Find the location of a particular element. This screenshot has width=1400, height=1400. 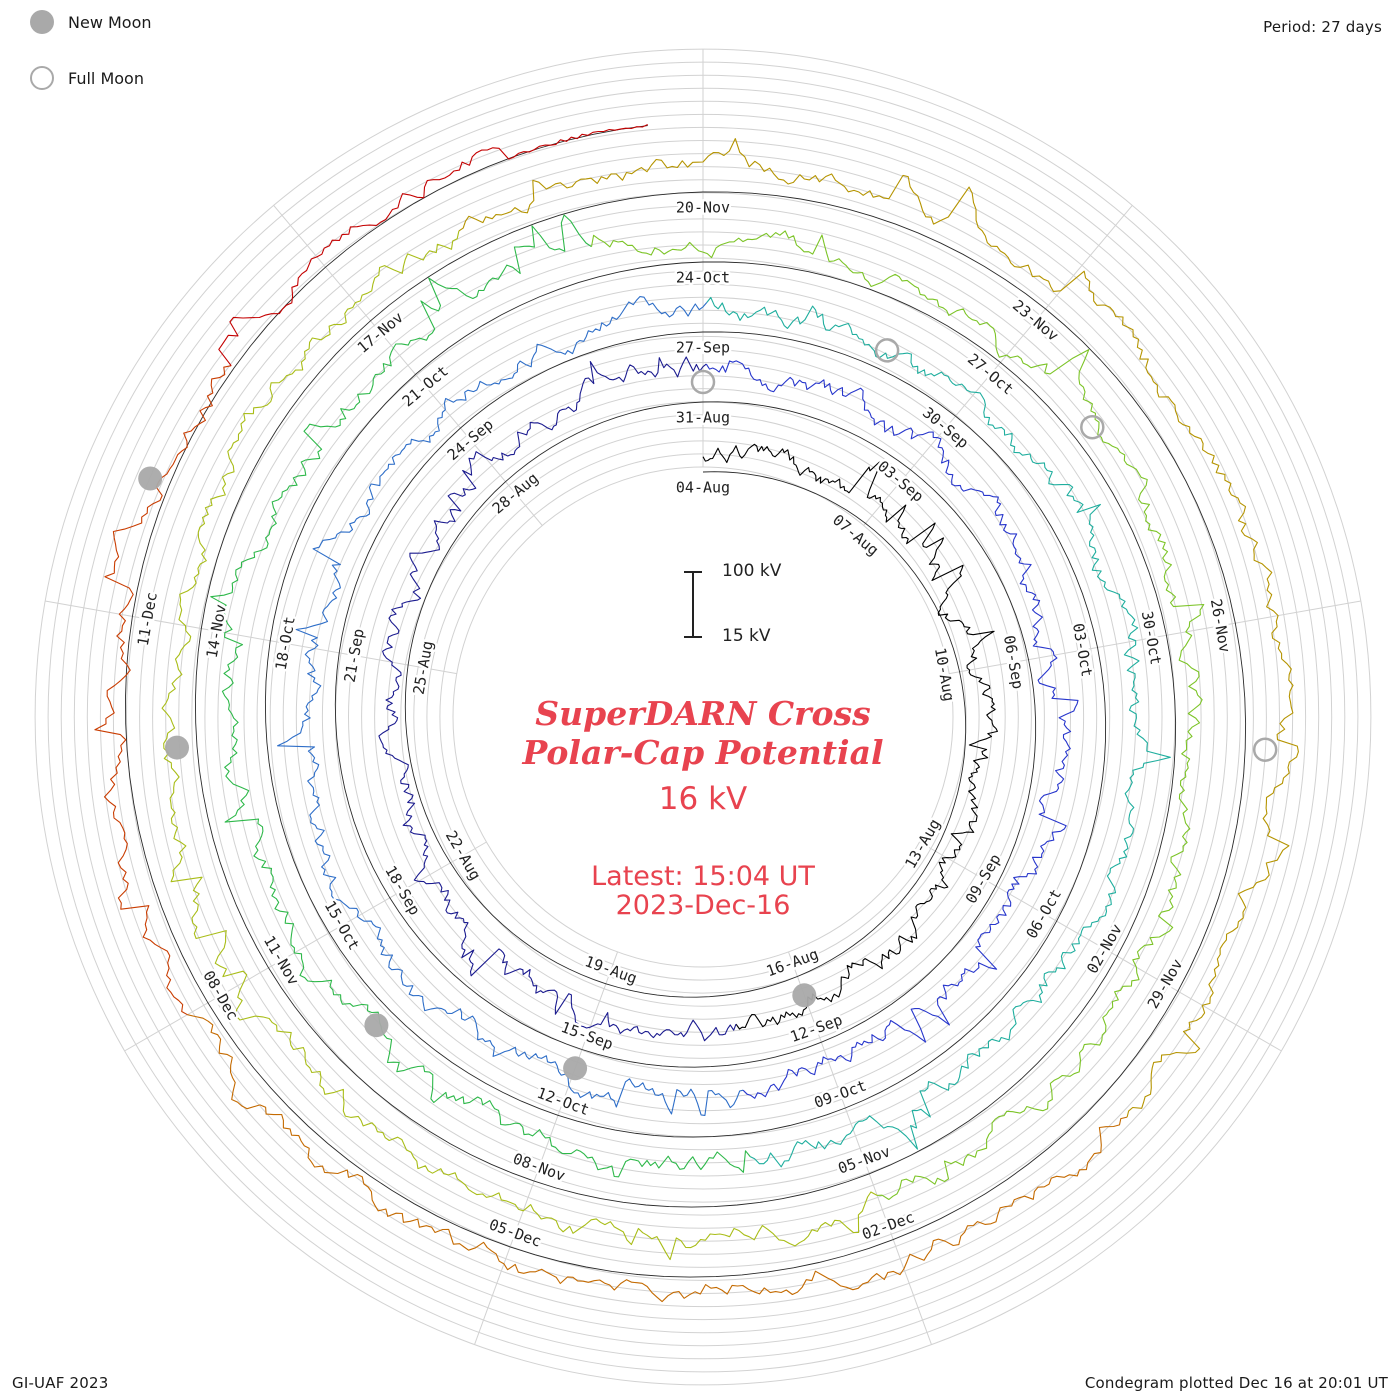

date-label: 18-Oct is located at coordinates (285, 643).